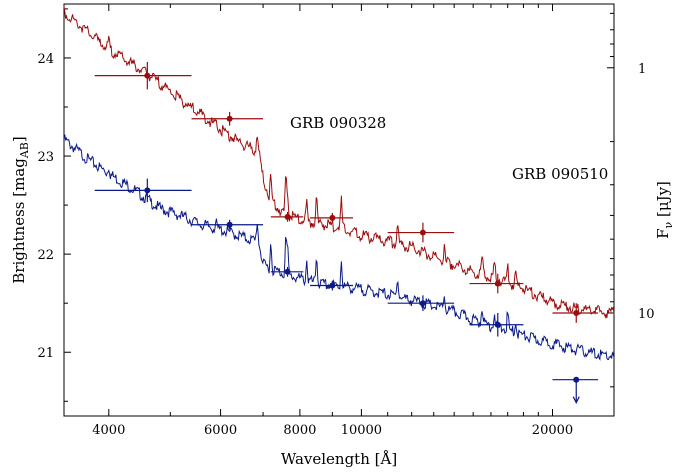  I want to click on x-tick-label: 4000, so click(108, 430).